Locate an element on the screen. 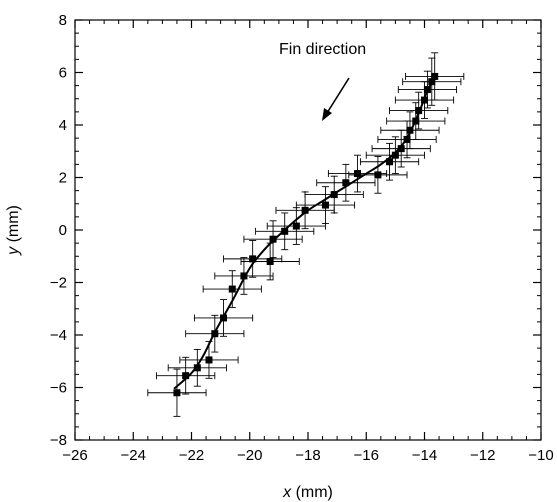 The width and height of the screenshot is (557, 502). x-tick-label: −16 is located at coordinates (366, 455).